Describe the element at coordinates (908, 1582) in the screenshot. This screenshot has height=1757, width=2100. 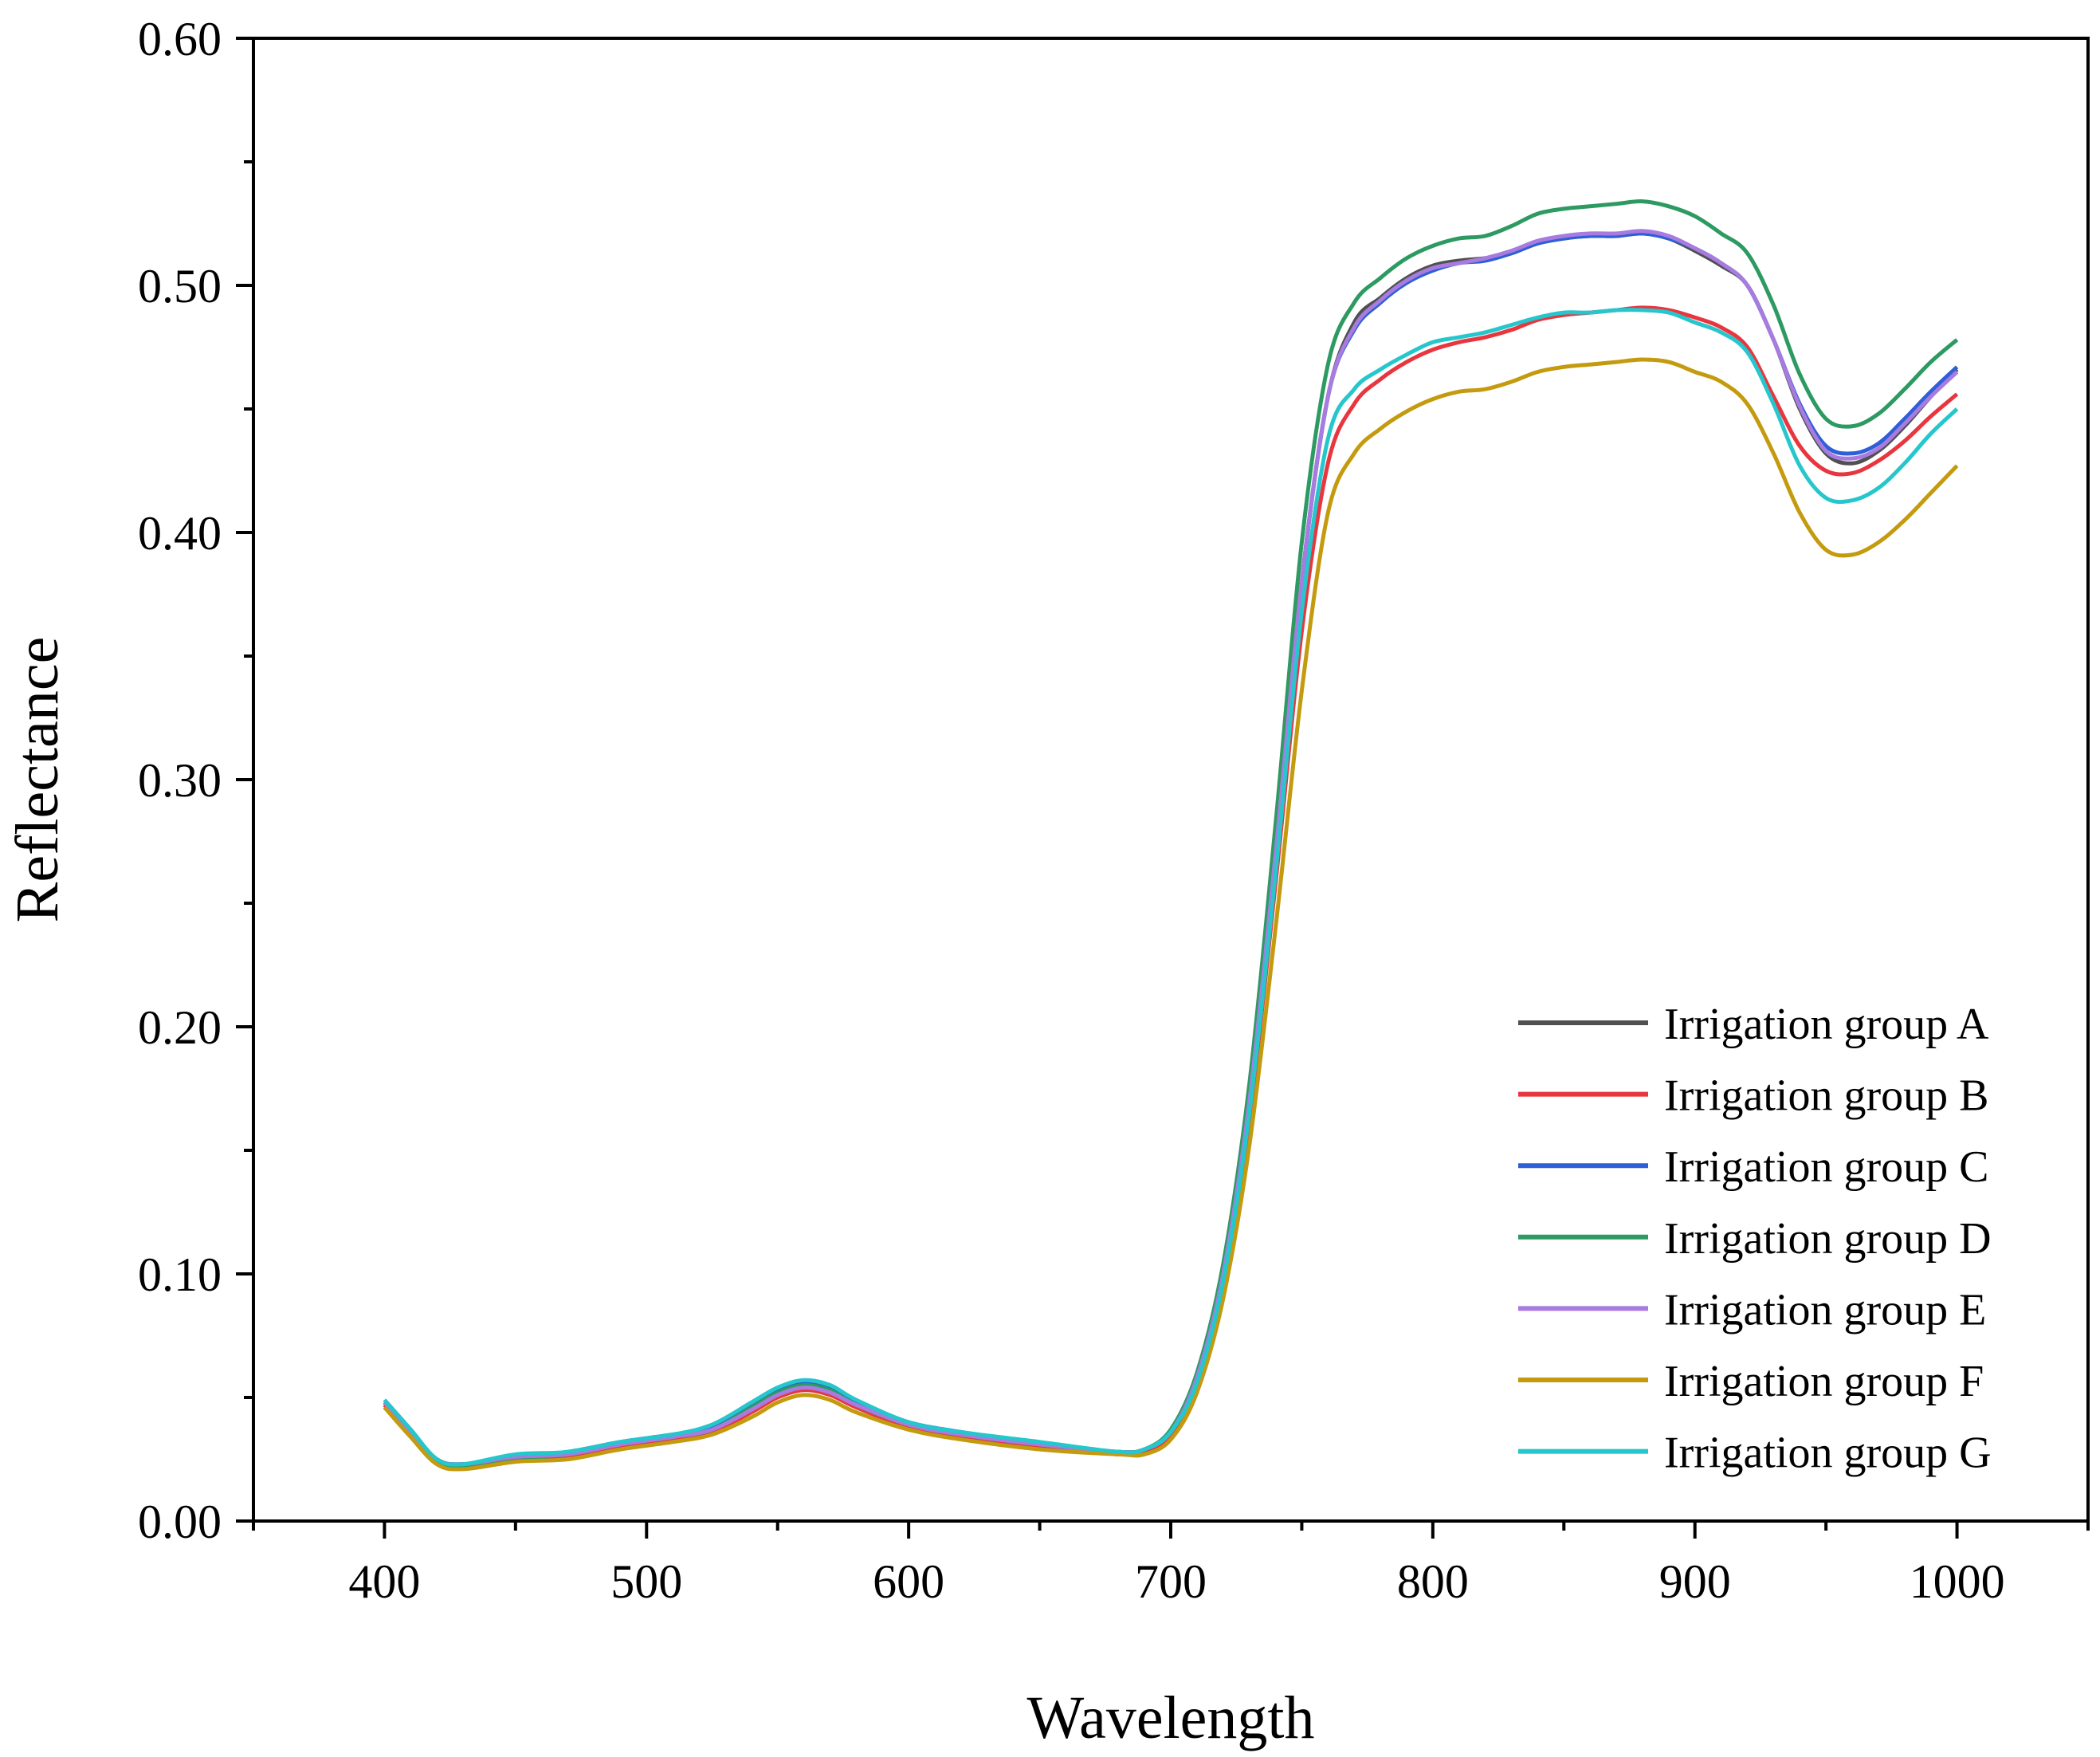
I see `x-tick-label: 600` at that location.